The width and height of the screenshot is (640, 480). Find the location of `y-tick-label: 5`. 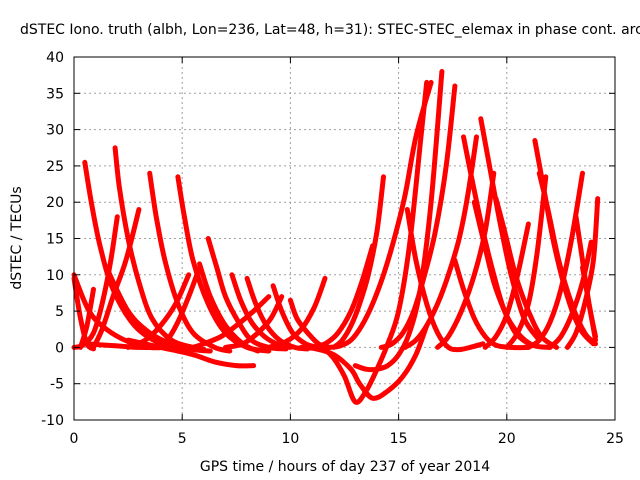

y-tick-label: 5 is located at coordinates (59, 312).